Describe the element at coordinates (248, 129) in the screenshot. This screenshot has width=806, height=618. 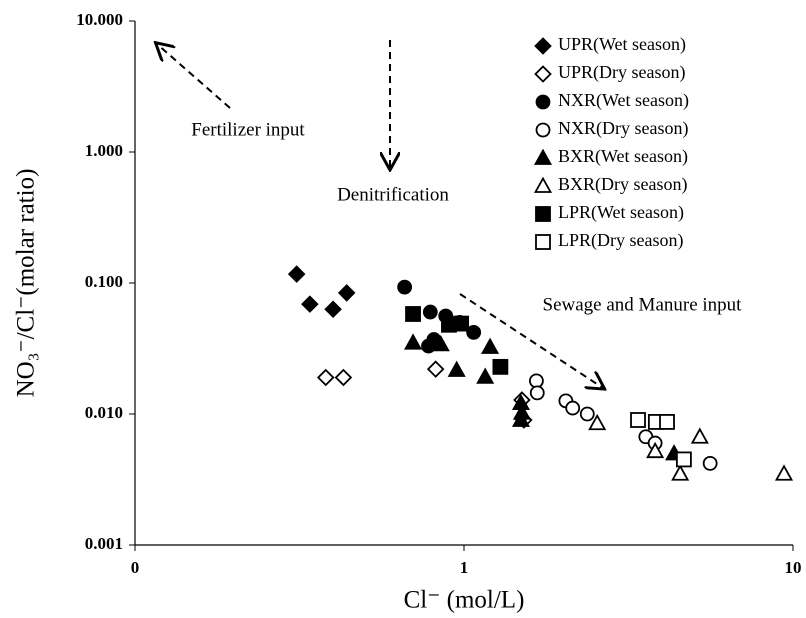
I see `annotation: Fertilizer input` at that location.